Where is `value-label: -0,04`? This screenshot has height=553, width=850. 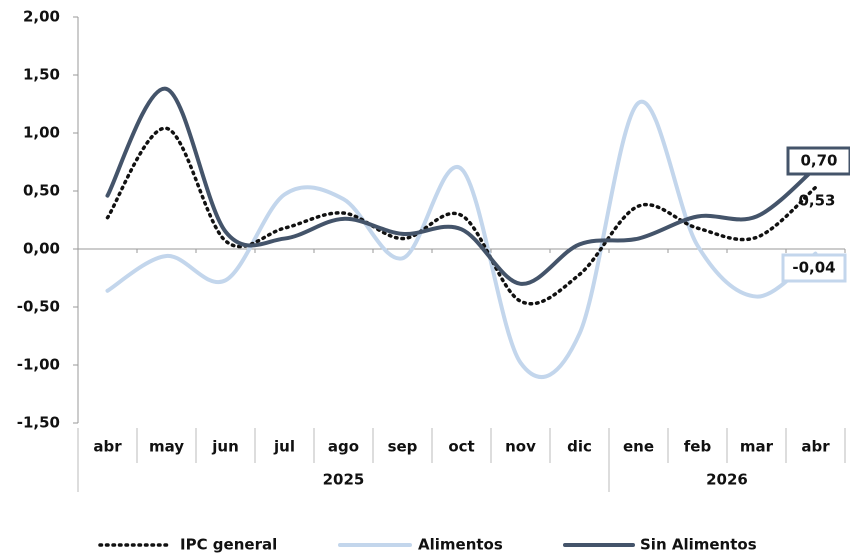
value-label: -0,04 is located at coordinates (813, 268).